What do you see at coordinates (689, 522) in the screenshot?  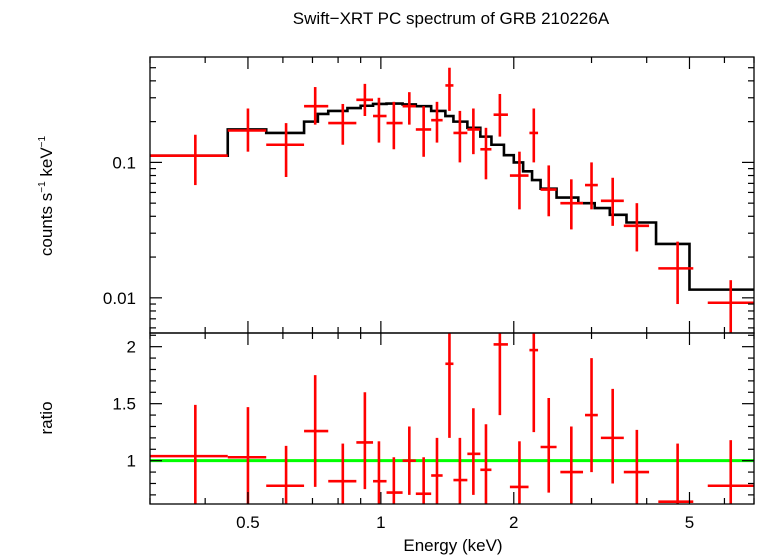 I see `xtick-label: 5` at bounding box center [689, 522].